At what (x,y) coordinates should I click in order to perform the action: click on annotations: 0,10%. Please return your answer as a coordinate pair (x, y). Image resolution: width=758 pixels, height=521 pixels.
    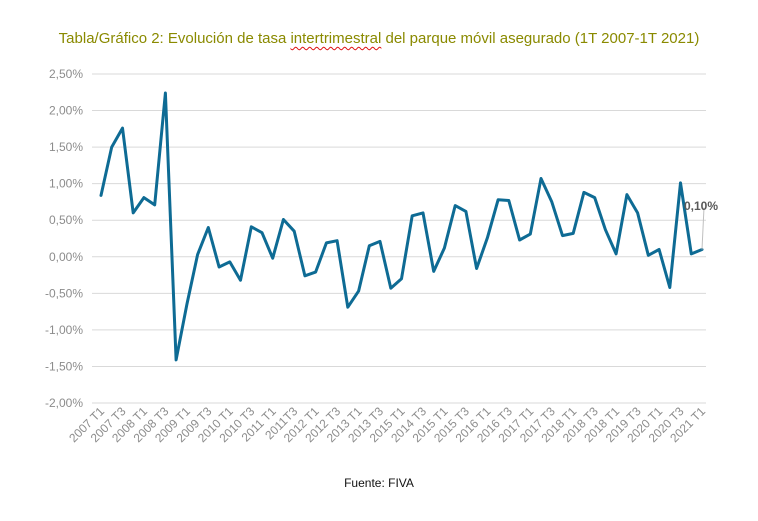
    Looking at the image, I should click on (701, 224).